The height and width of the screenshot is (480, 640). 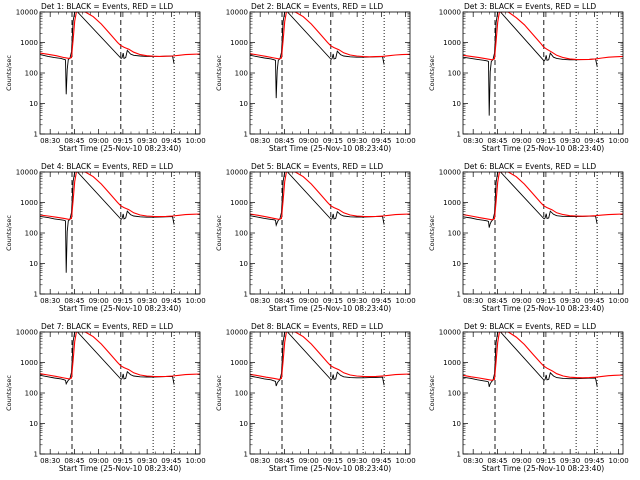 I want to click on panel-title: Det 9: BLACK = Events, RED = LLD, so click(x=530, y=326).